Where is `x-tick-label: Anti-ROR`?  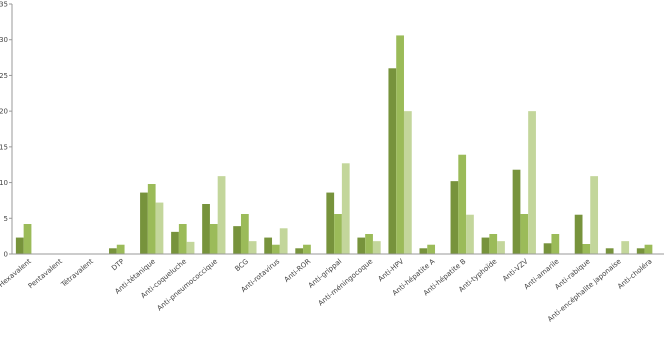
x-tick-label: Anti-ROR is located at coordinates (298, 270).